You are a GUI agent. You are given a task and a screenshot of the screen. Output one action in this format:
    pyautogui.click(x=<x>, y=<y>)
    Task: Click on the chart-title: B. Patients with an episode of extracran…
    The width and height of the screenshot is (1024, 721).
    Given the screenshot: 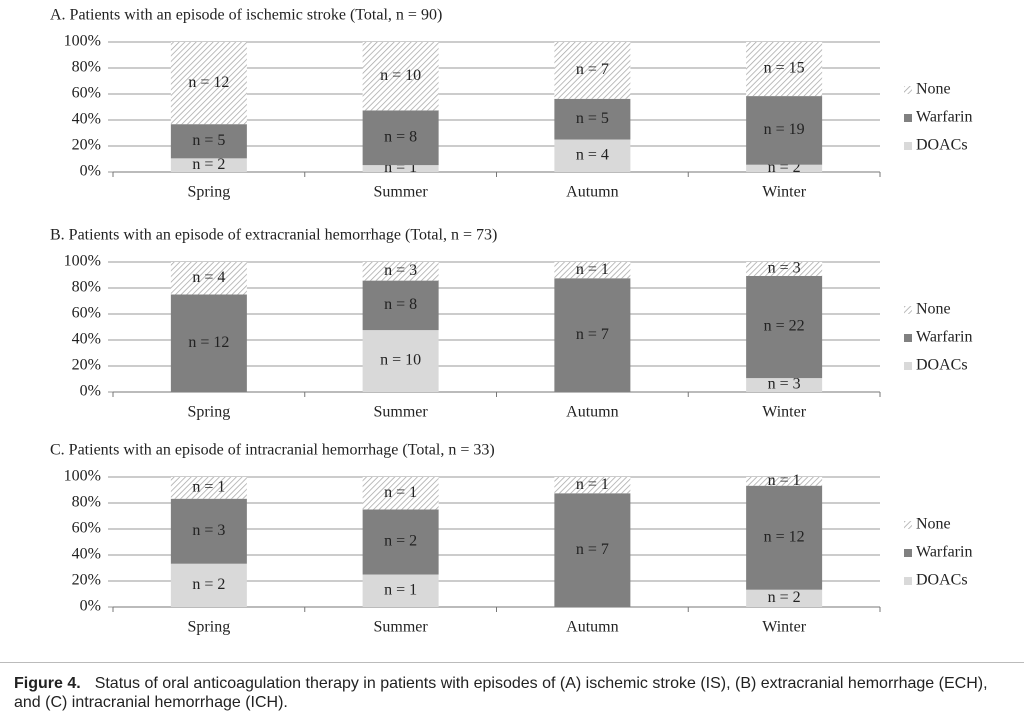 What is the action you would take?
    pyautogui.click(x=273, y=235)
    